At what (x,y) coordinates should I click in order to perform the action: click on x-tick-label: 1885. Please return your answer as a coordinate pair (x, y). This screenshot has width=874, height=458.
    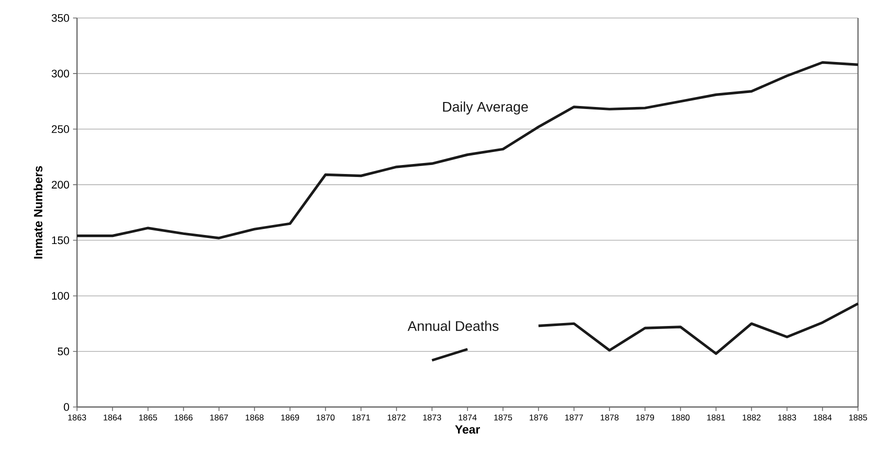
    Looking at the image, I should click on (858, 417).